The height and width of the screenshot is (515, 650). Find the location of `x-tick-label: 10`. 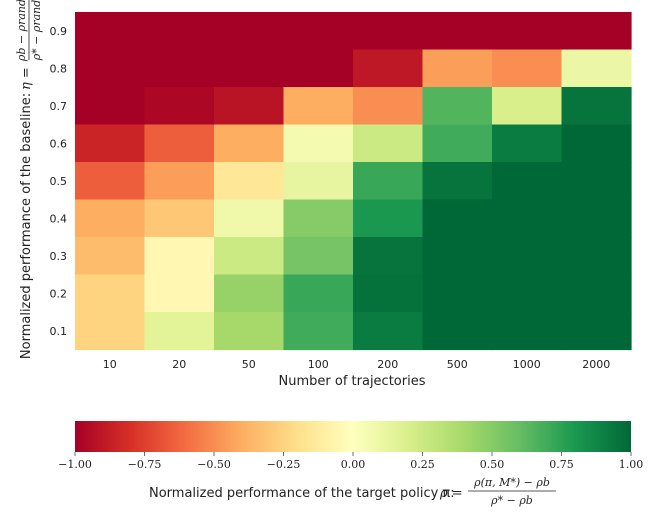

x-tick-label: 10 is located at coordinates (110, 364).